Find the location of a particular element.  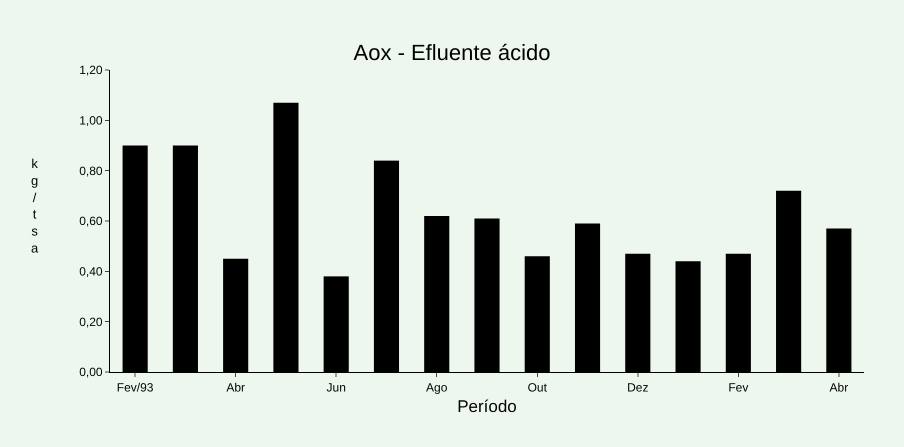

chart-title: Aox - Efluente ácido is located at coordinates (452, 53).